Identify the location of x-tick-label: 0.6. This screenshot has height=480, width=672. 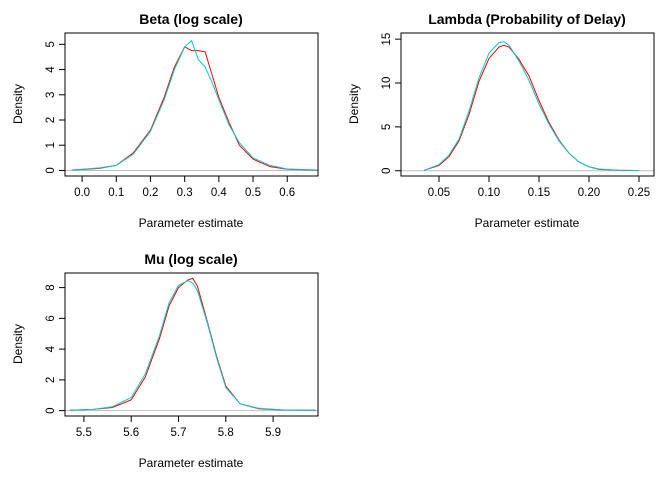
(287, 193).